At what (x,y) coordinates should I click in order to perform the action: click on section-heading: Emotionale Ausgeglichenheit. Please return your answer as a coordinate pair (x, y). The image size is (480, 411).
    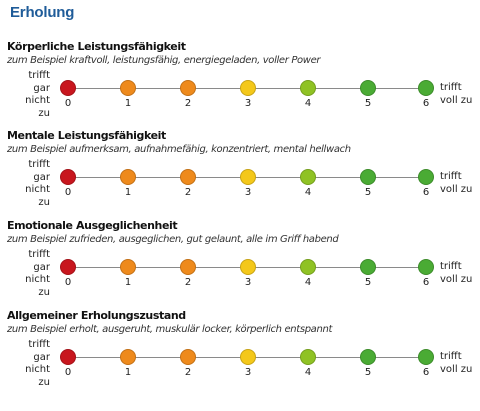
    Looking at the image, I should click on (92, 225).